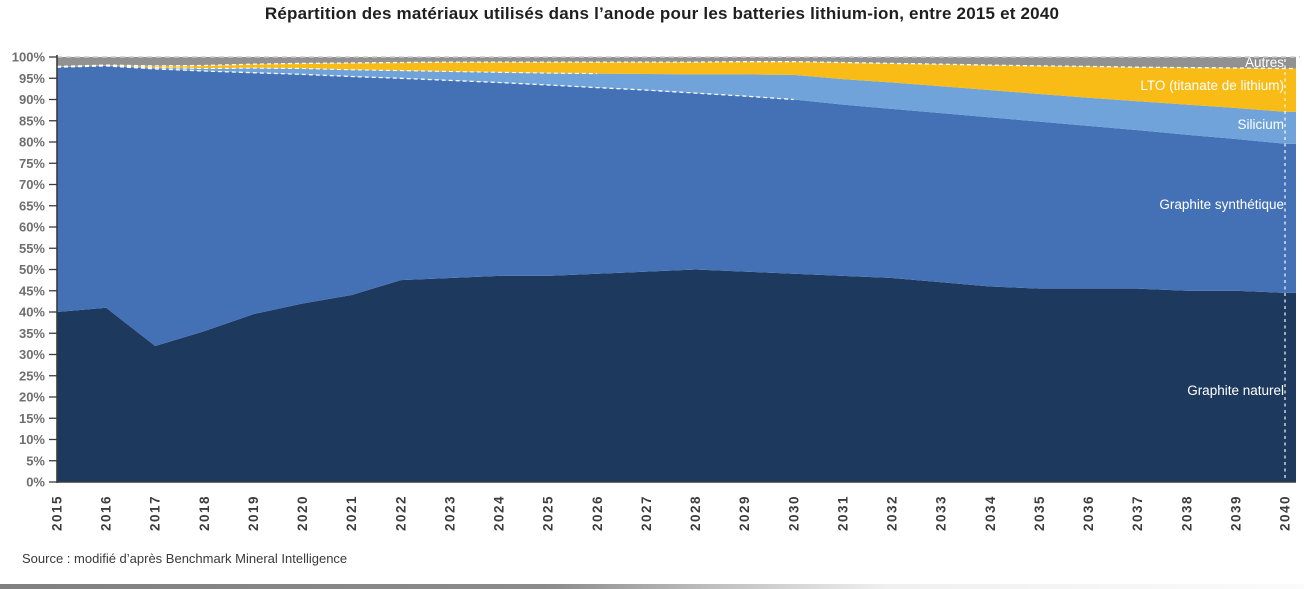 This screenshot has height=589, width=1304. What do you see at coordinates (57, 513) in the screenshot?
I see `x-tick-label: 2015` at bounding box center [57, 513].